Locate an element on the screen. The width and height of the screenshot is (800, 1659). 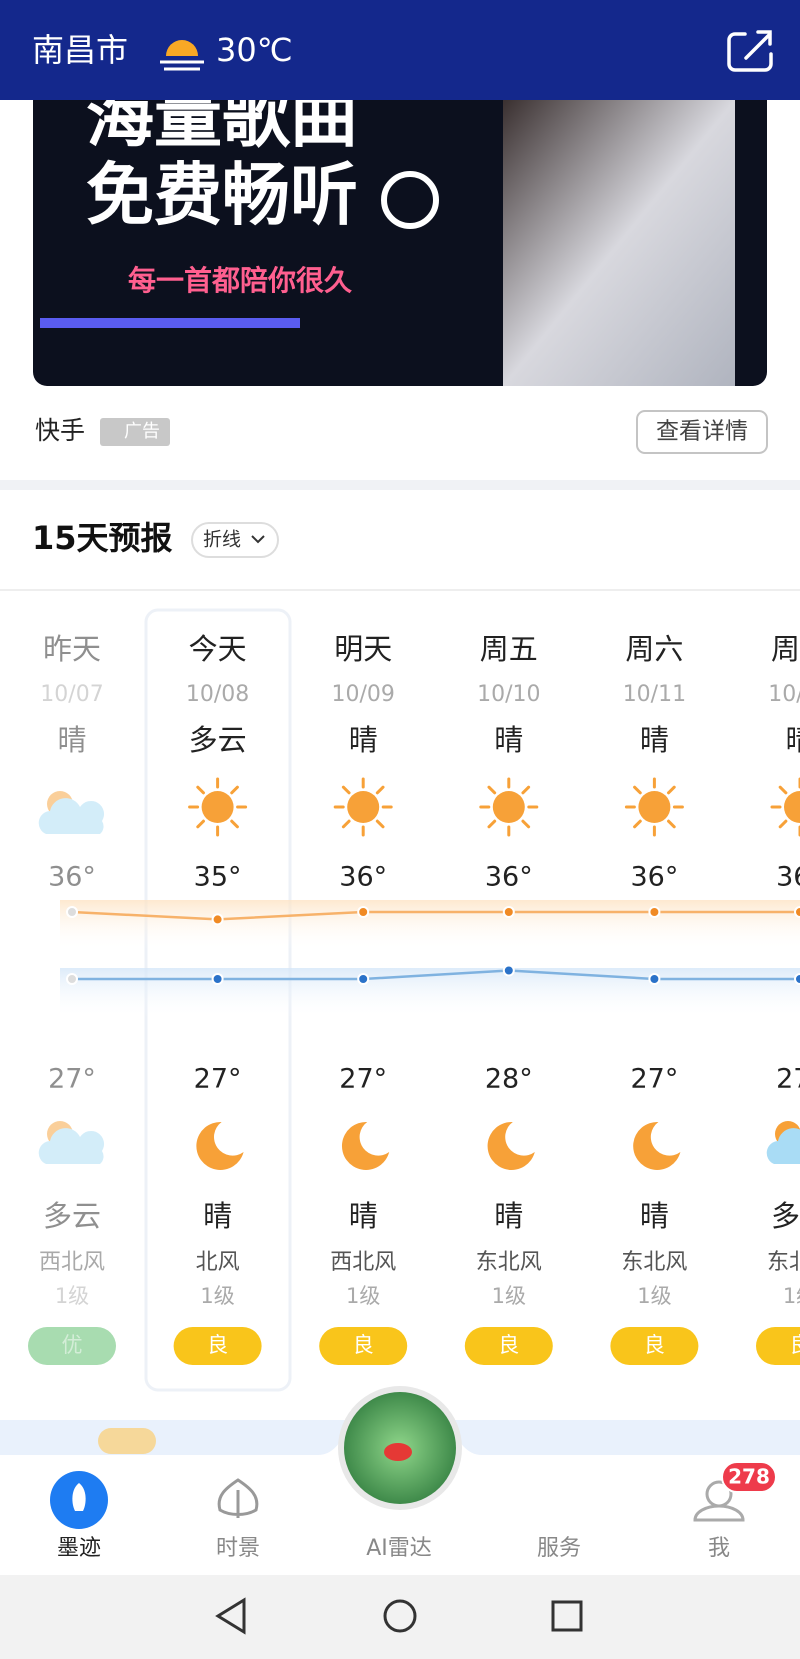
ad-photo is located at coordinates (619, 243).